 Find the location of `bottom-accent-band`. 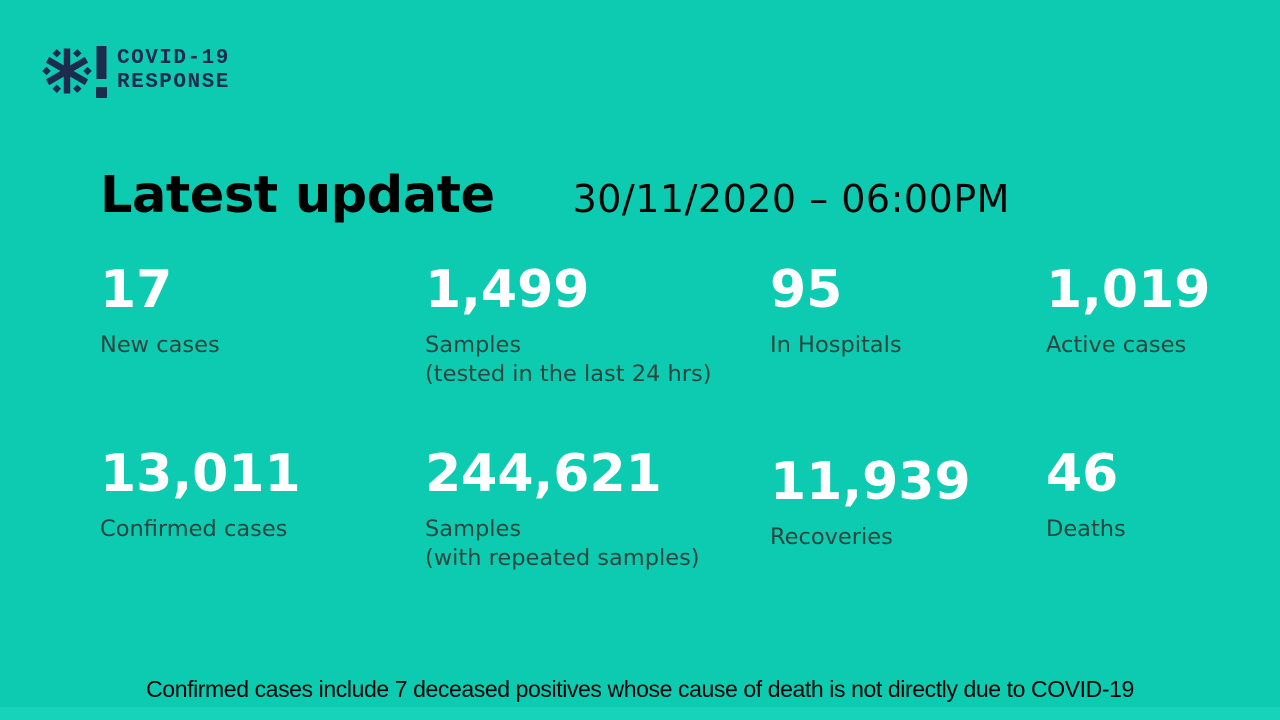

bottom-accent-band is located at coordinates (640, 713).